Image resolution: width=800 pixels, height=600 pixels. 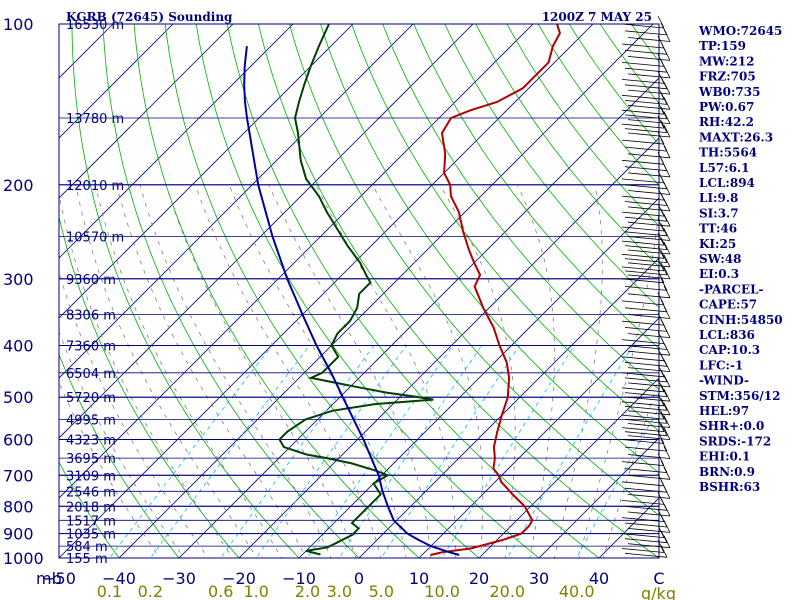 I want to click on index-item: SI:3.7, so click(x=719, y=213).